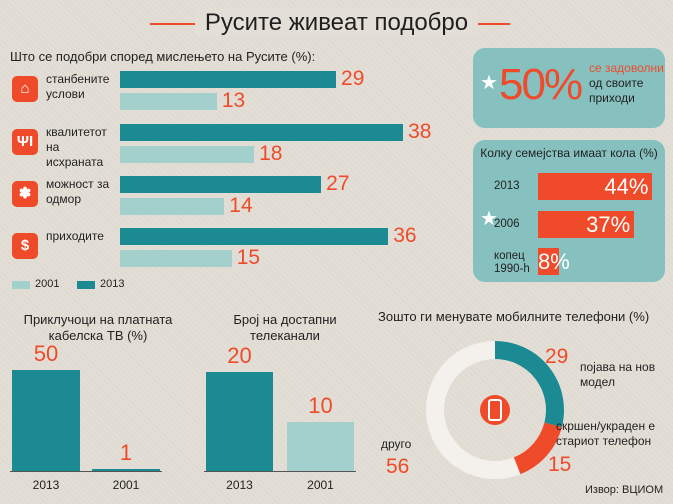 The image size is (673, 504). Describe the element at coordinates (25, 142) in the screenshot. I see `utensils-icon: ΨI` at that location.